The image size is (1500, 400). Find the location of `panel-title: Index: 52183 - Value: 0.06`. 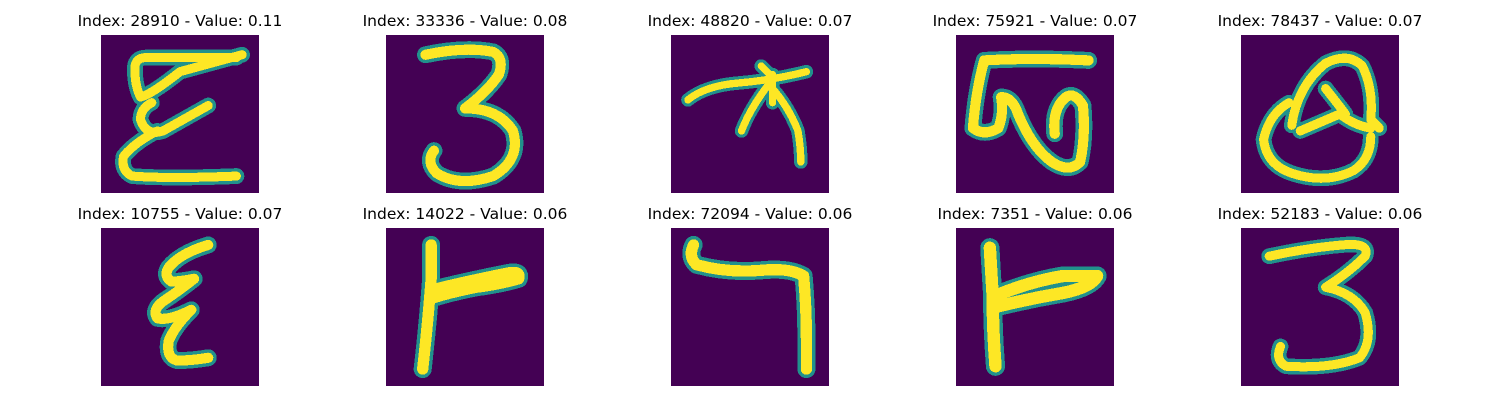

panel-title: Index: 52183 - Value: 0.06 is located at coordinates (1320, 214).